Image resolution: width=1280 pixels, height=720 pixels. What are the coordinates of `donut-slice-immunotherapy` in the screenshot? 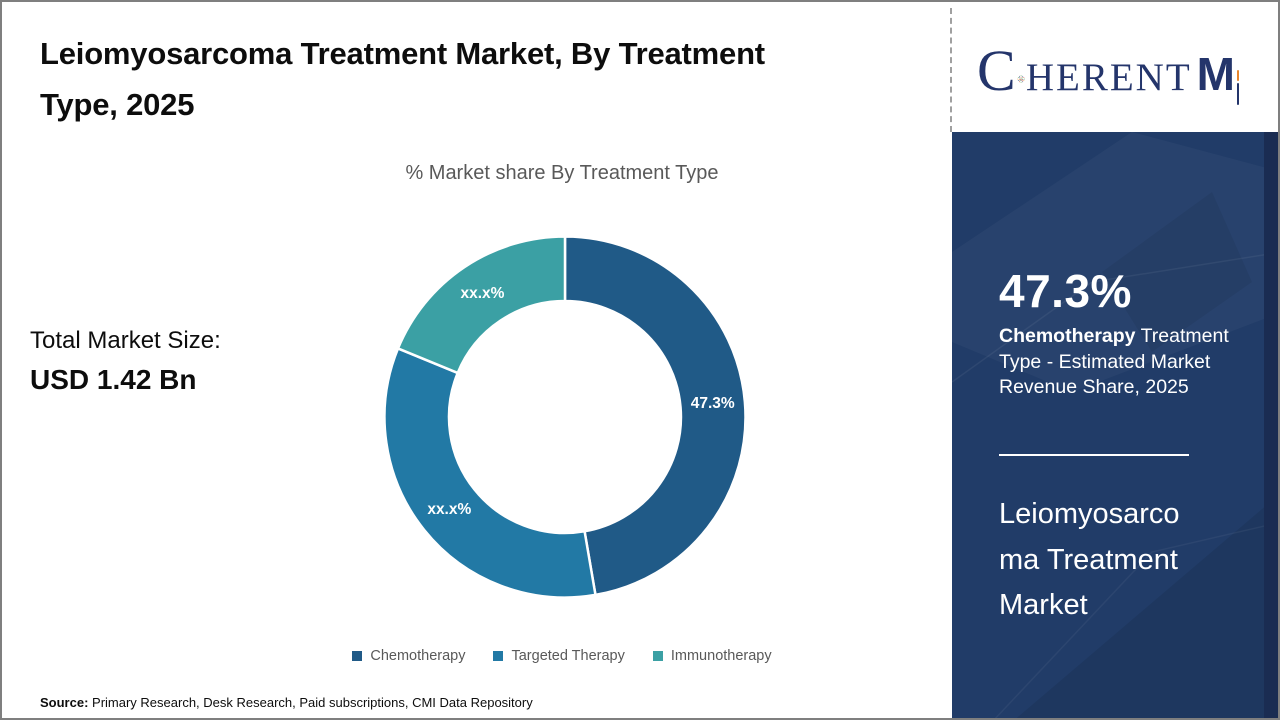 It's located at (481, 305).